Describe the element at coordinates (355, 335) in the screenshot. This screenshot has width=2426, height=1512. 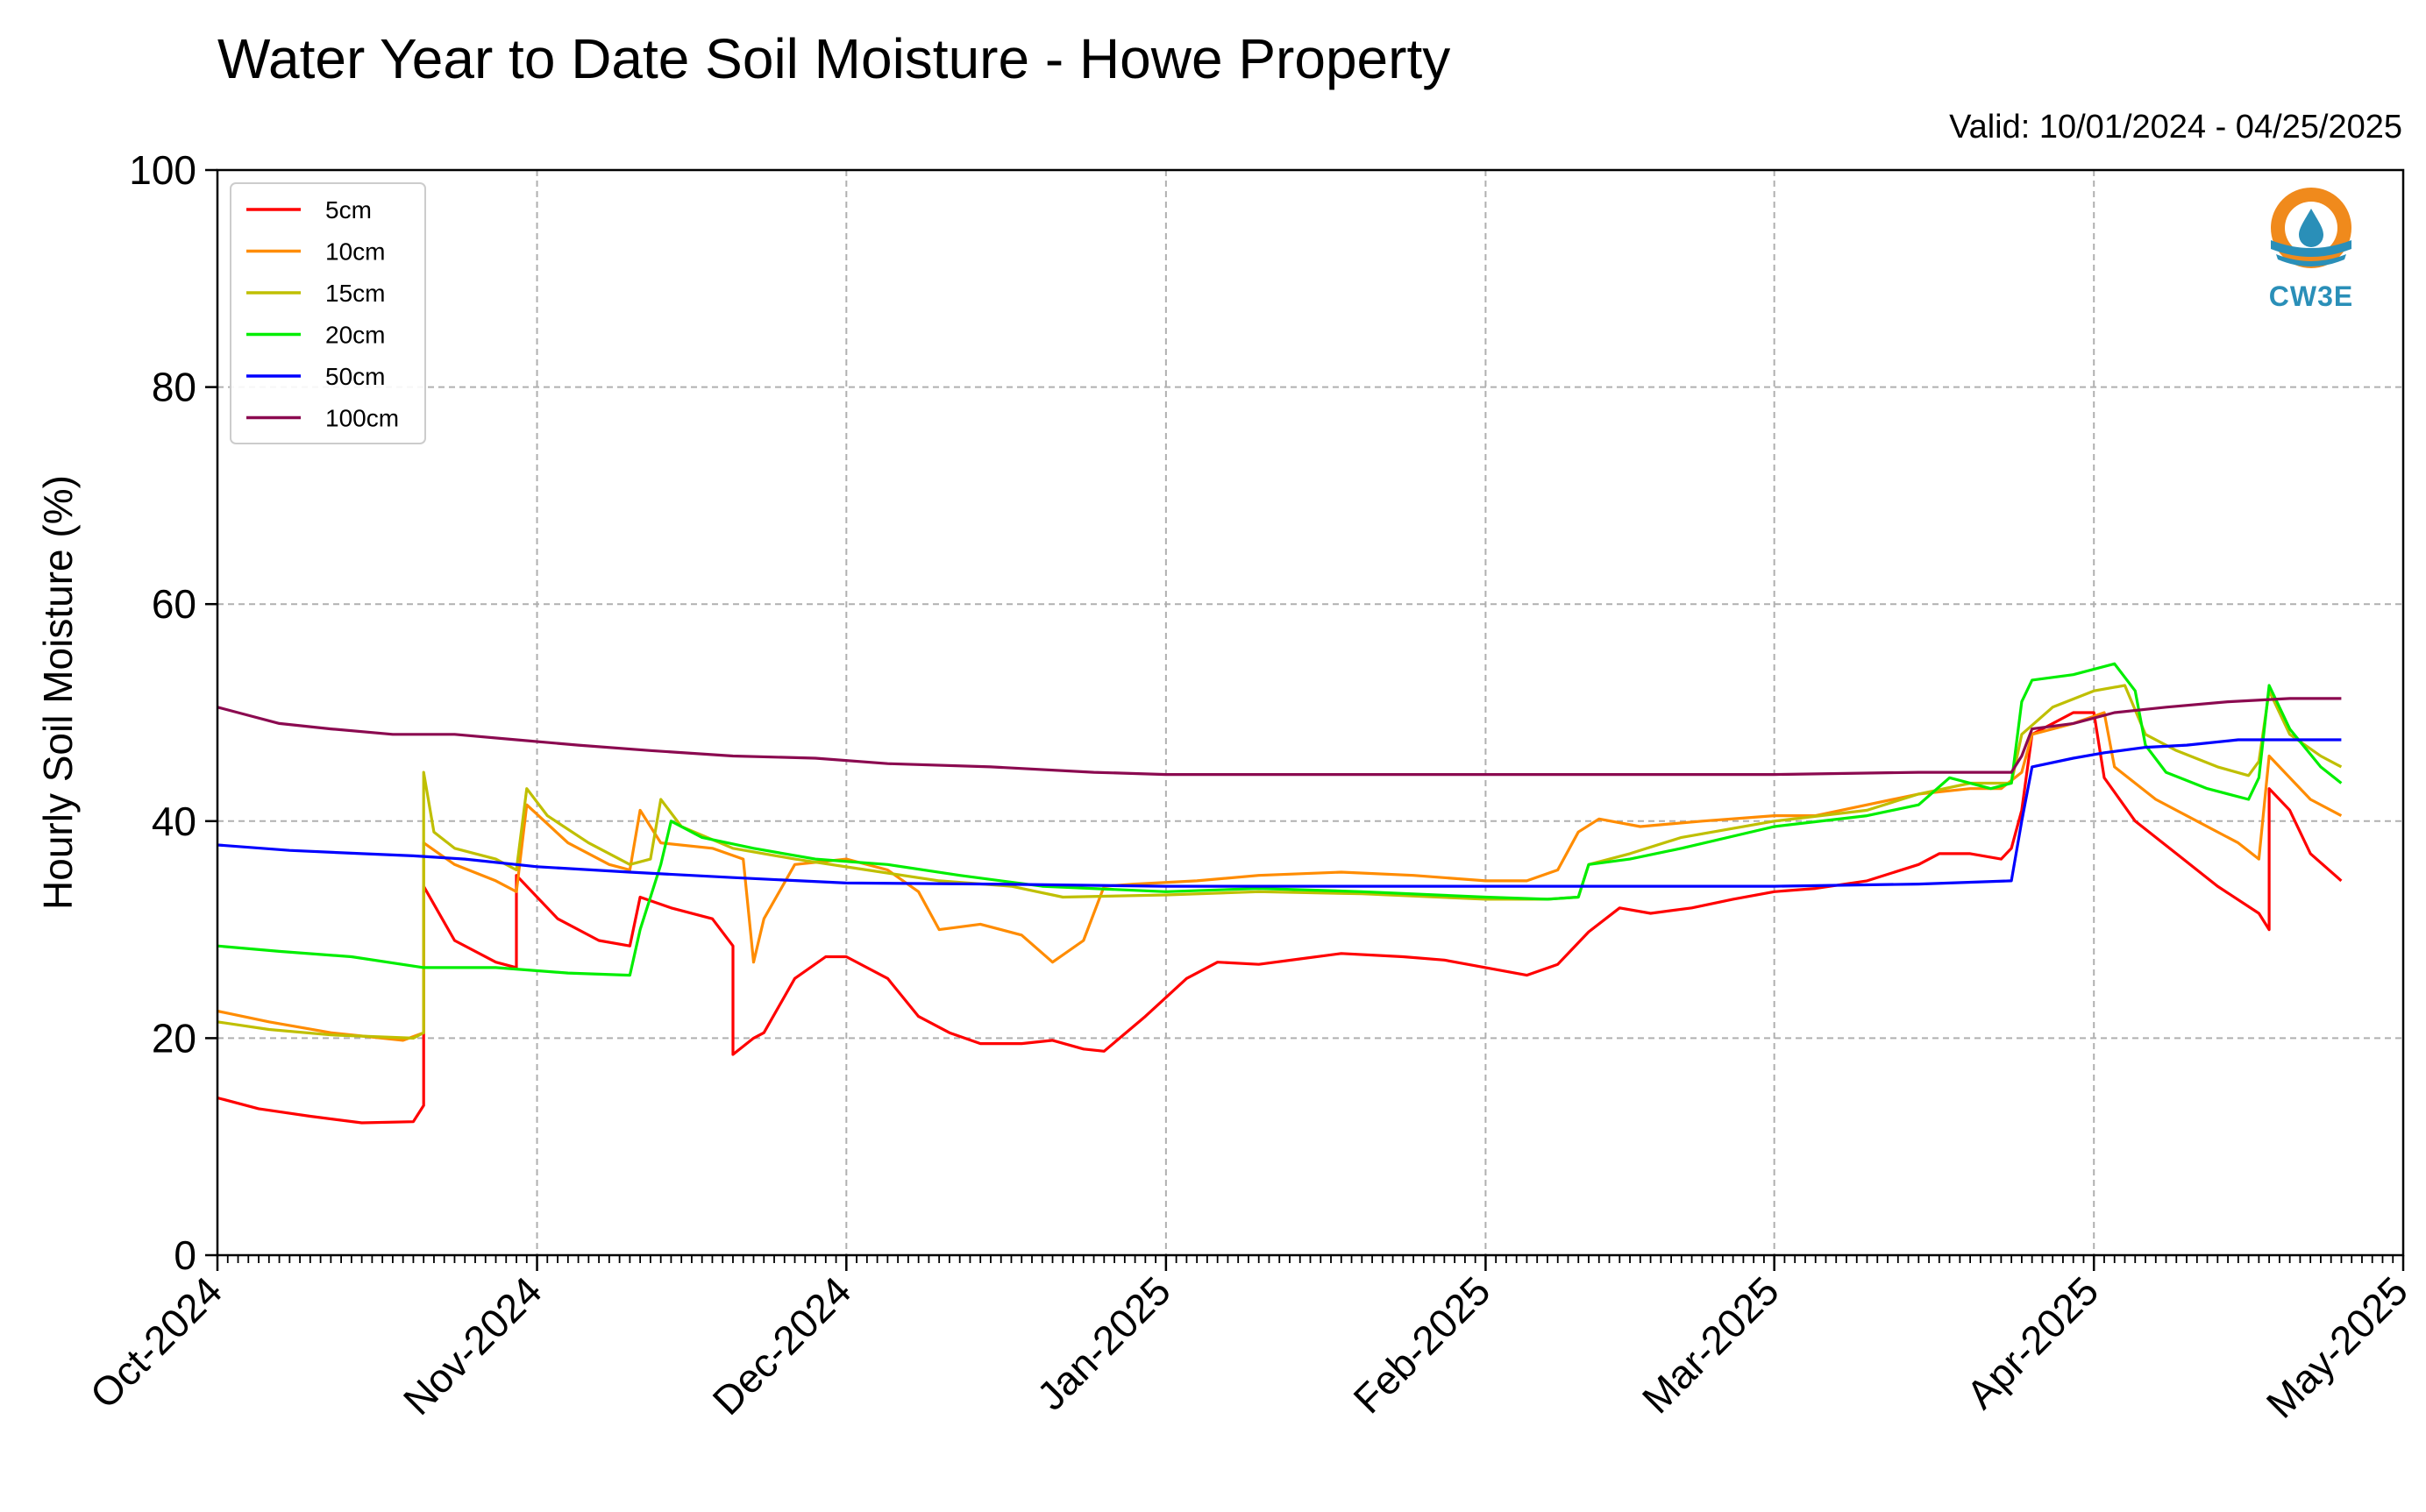
I see `legend-label-20cm: 20cm` at that location.